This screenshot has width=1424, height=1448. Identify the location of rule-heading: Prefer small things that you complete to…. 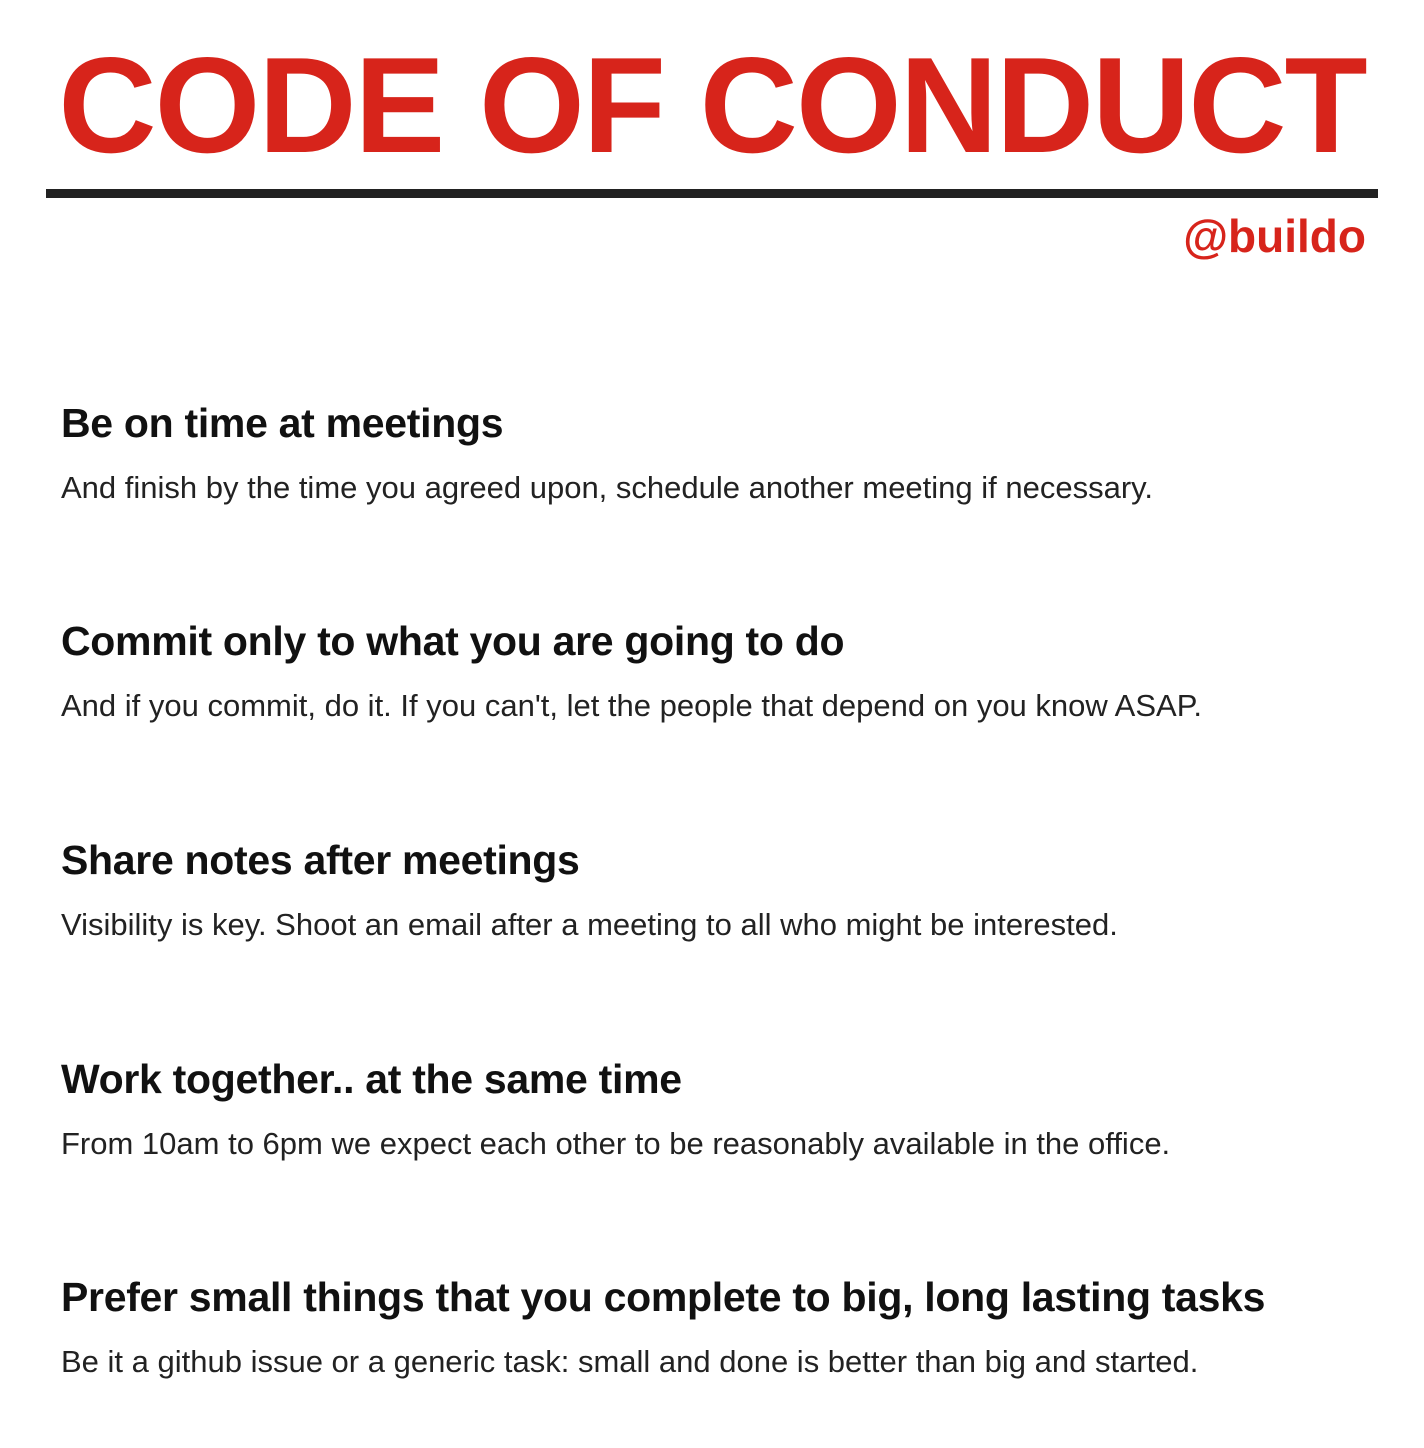
(721, 1297).